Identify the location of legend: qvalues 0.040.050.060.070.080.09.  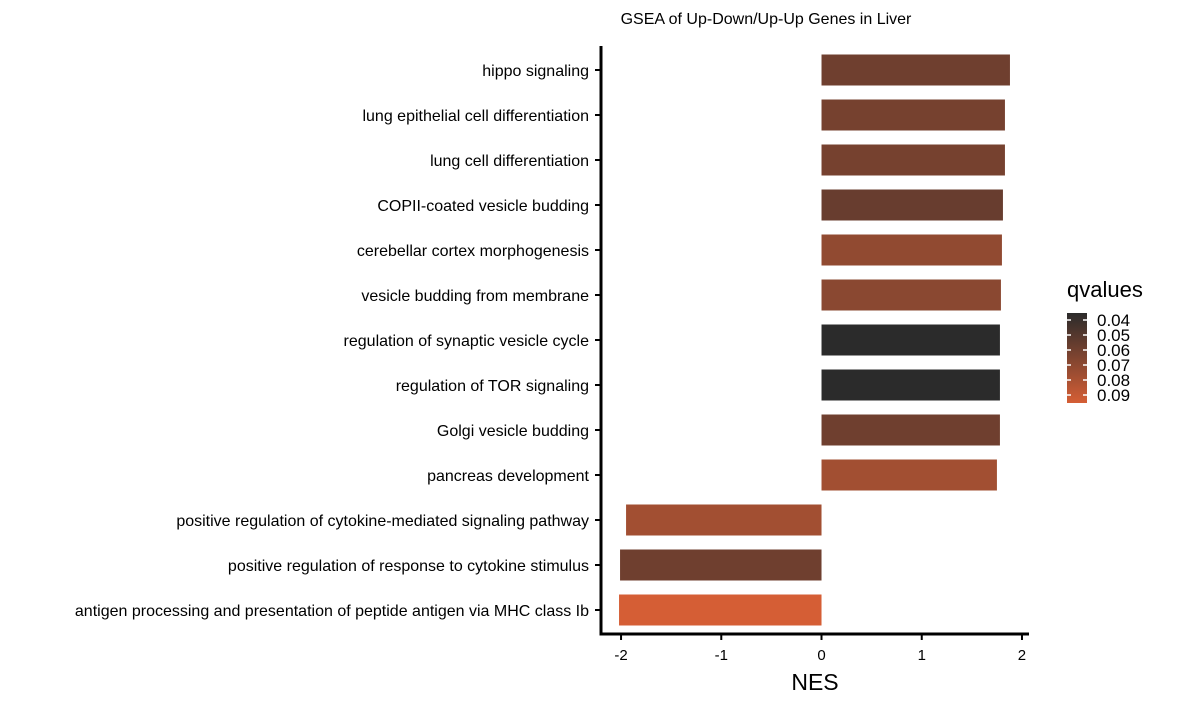
(1105, 341).